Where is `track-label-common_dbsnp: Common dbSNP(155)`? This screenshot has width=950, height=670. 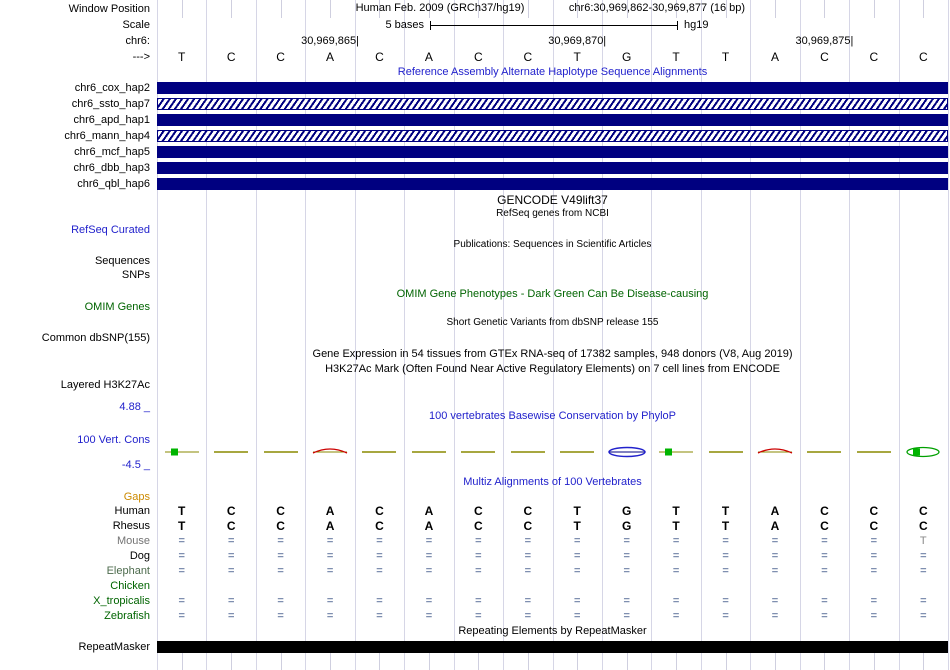 track-label-common_dbsnp: Common dbSNP(155) is located at coordinates (95, 338).